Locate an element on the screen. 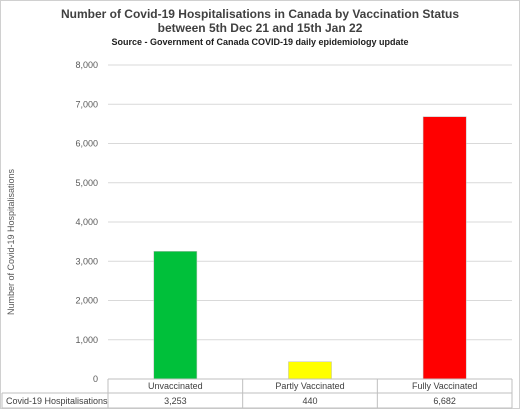  y-tick-label: 4,000 is located at coordinates (86, 222).